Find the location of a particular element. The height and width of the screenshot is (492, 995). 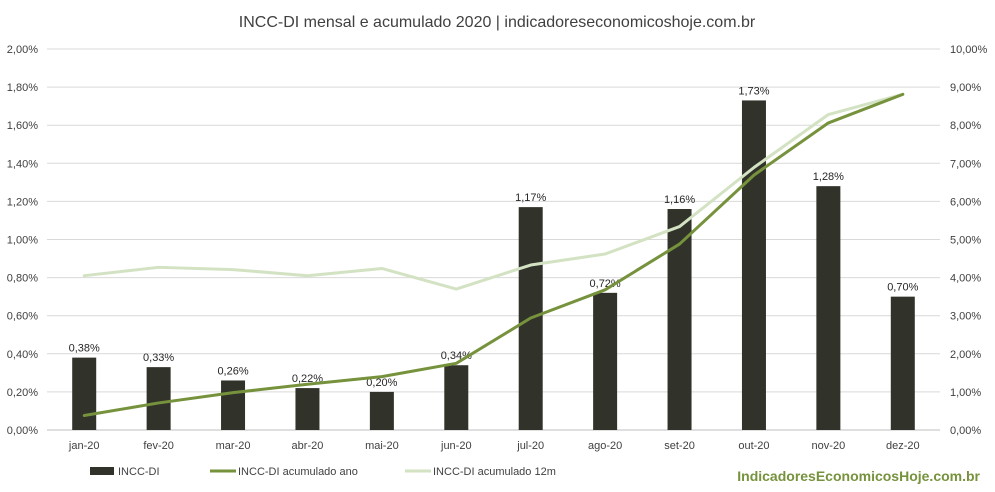

right-axis-tick-label: 0,00% is located at coordinates (965, 431).